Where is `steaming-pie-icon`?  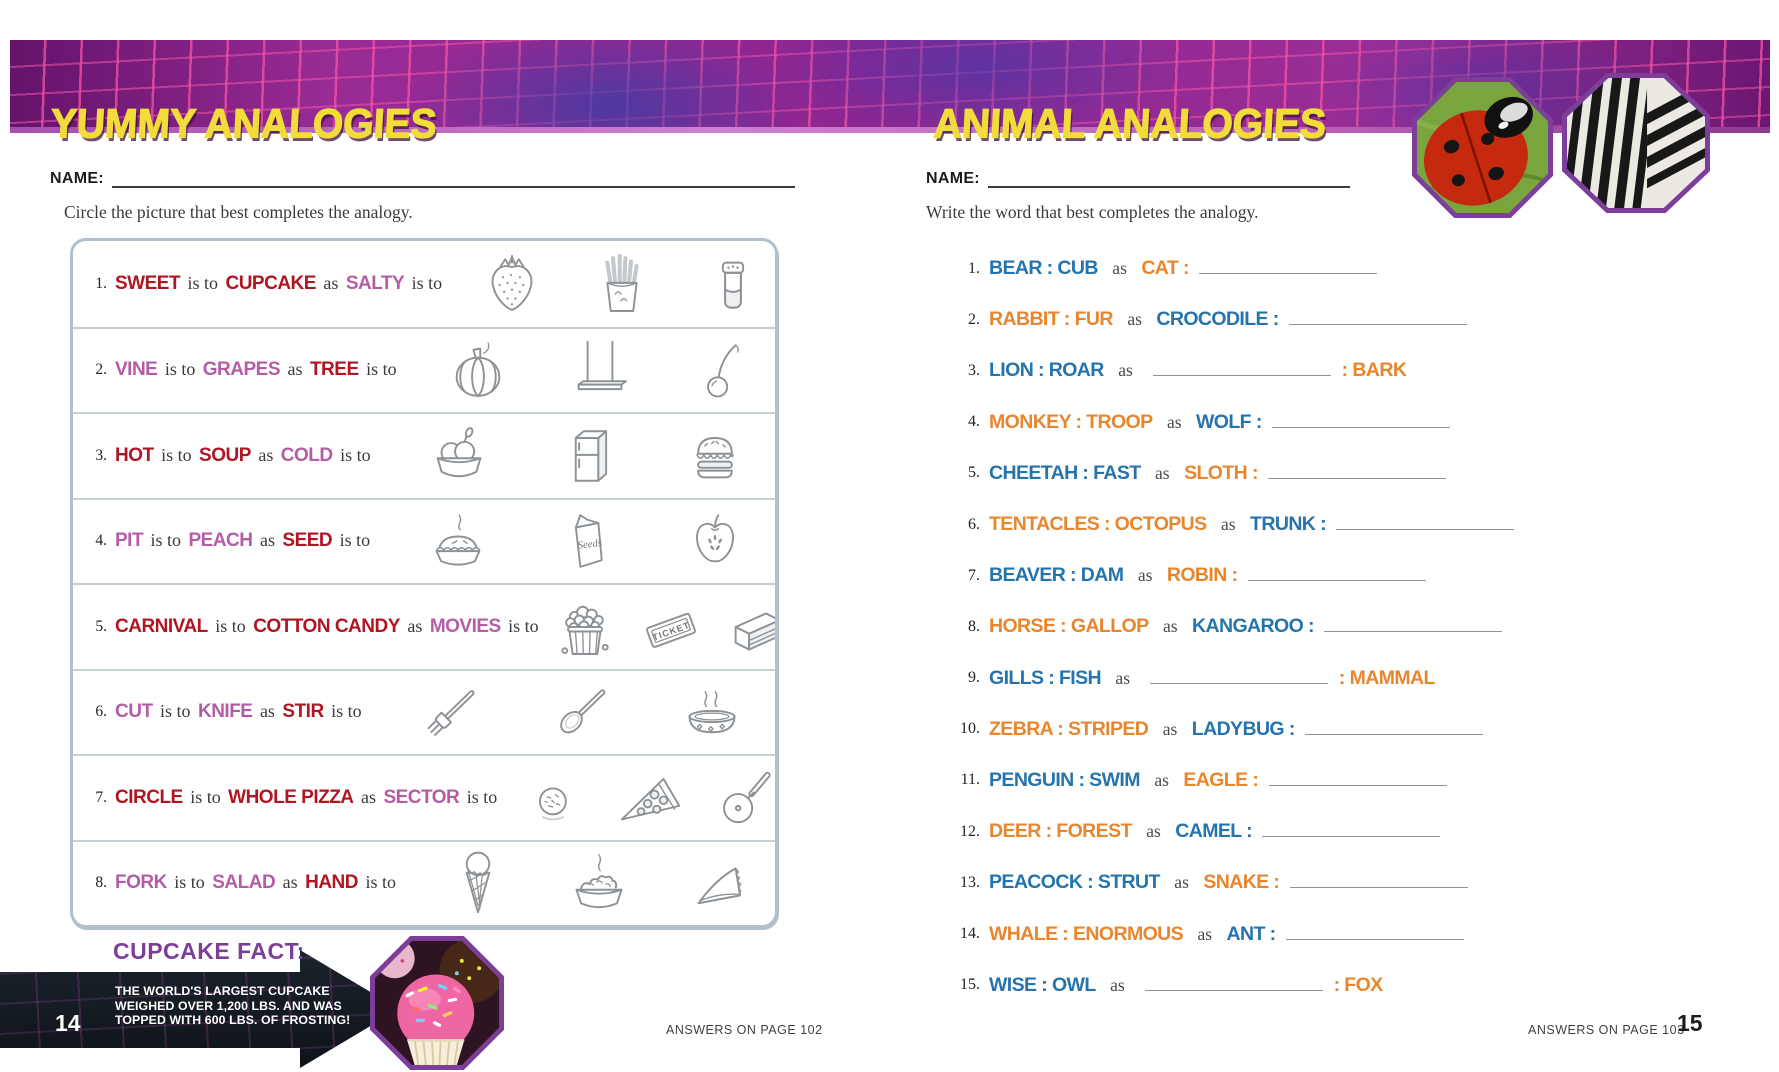
steaming-pie-icon is located at coordinates (458, 541).